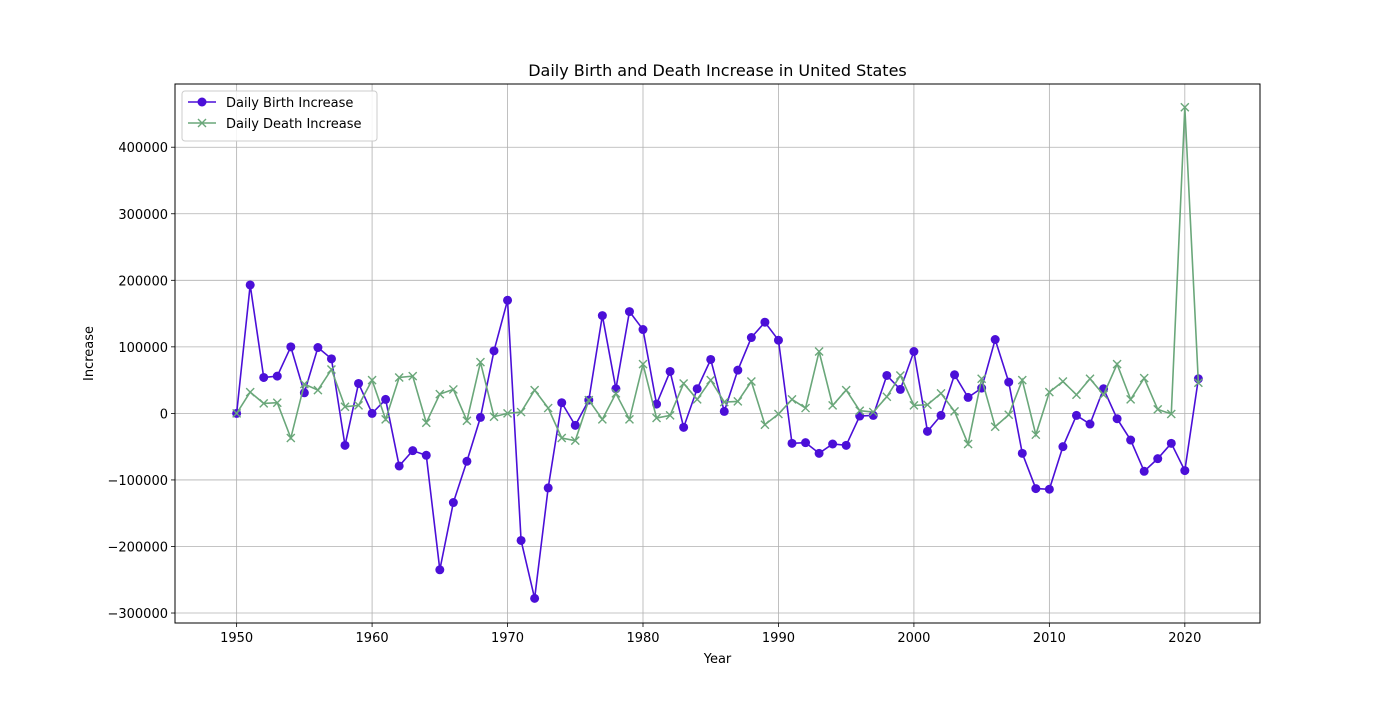 This screenshot has width=1400, height=704. I want to click on legend-box, so click(279, 116).